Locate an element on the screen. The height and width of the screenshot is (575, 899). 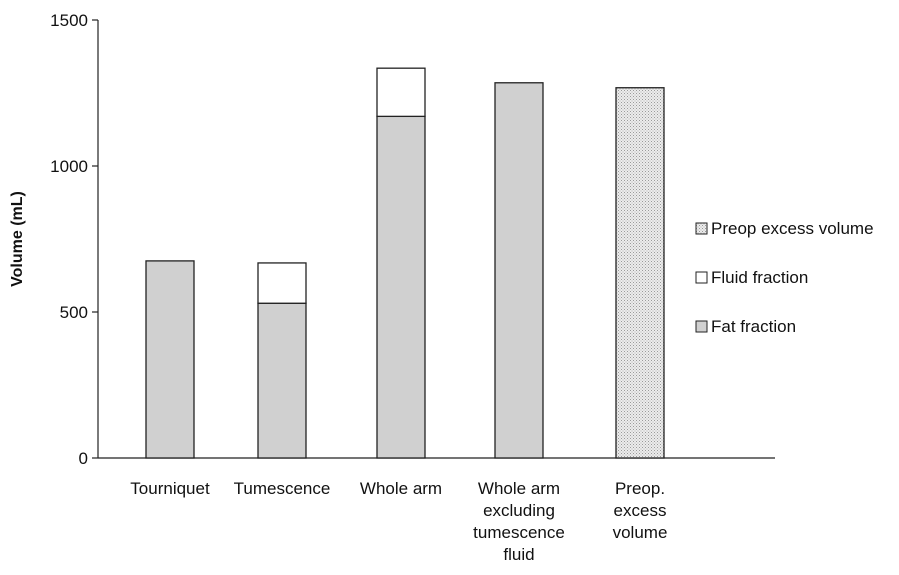
category-label: Tourniquet is located at coordinates (170, 488).